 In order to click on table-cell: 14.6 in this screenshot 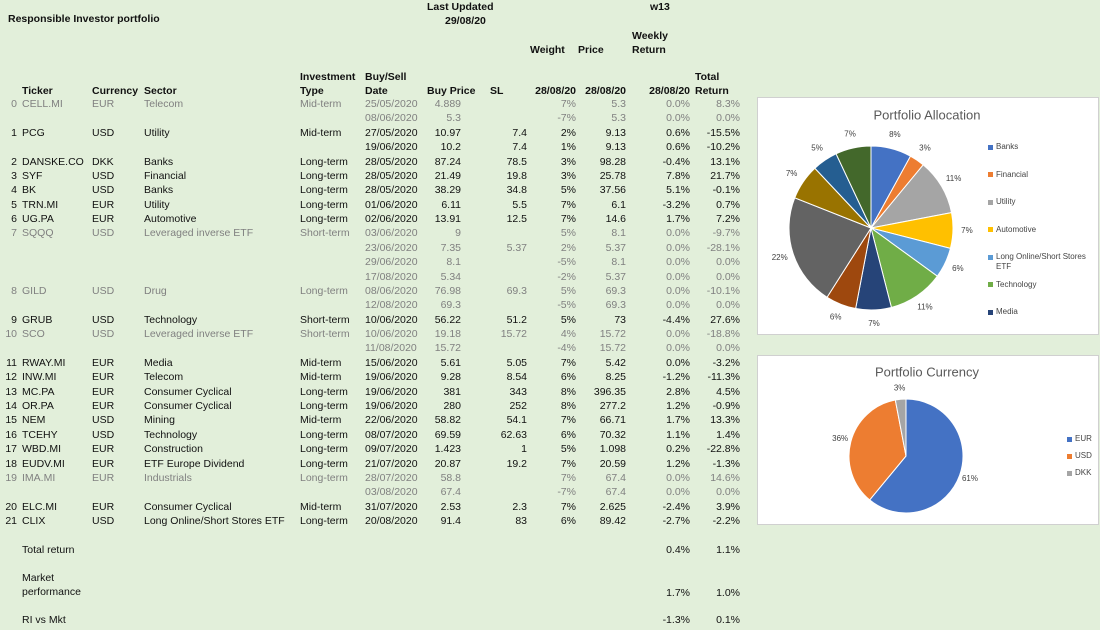, I will do `click(615, 219)`.